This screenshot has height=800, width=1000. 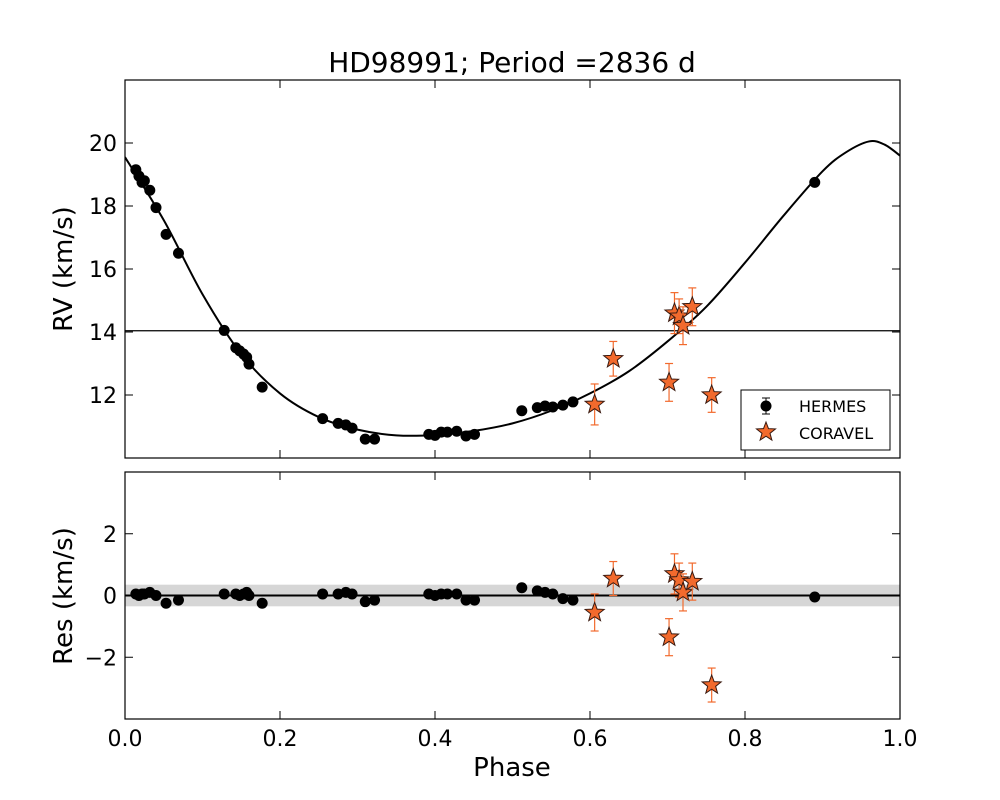 What do you see at coordinates (512, 768) in the screenshot?
I see `x-axis-label: Phase` at bounding box center [512, 768].